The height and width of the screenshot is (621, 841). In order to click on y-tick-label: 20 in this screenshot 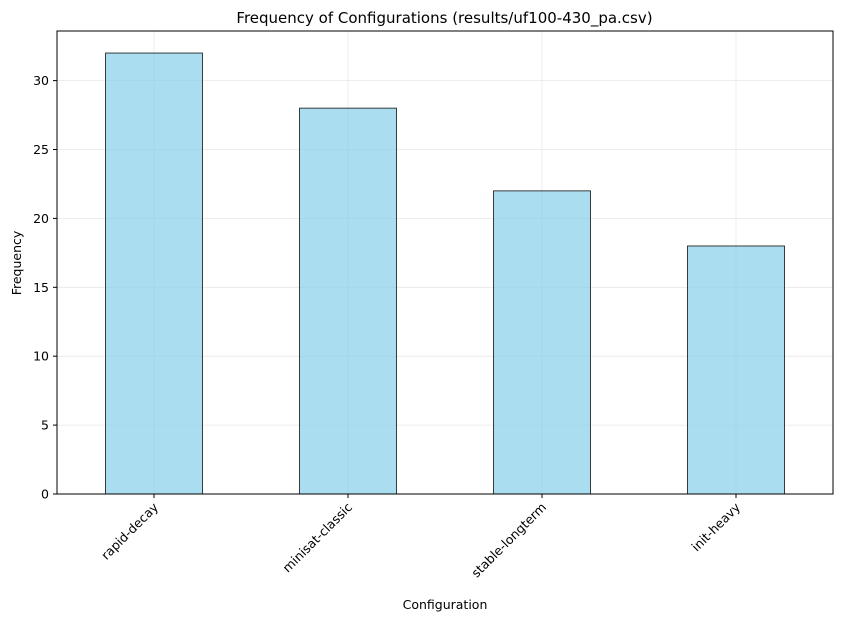, I will do `click(41, 218)`.